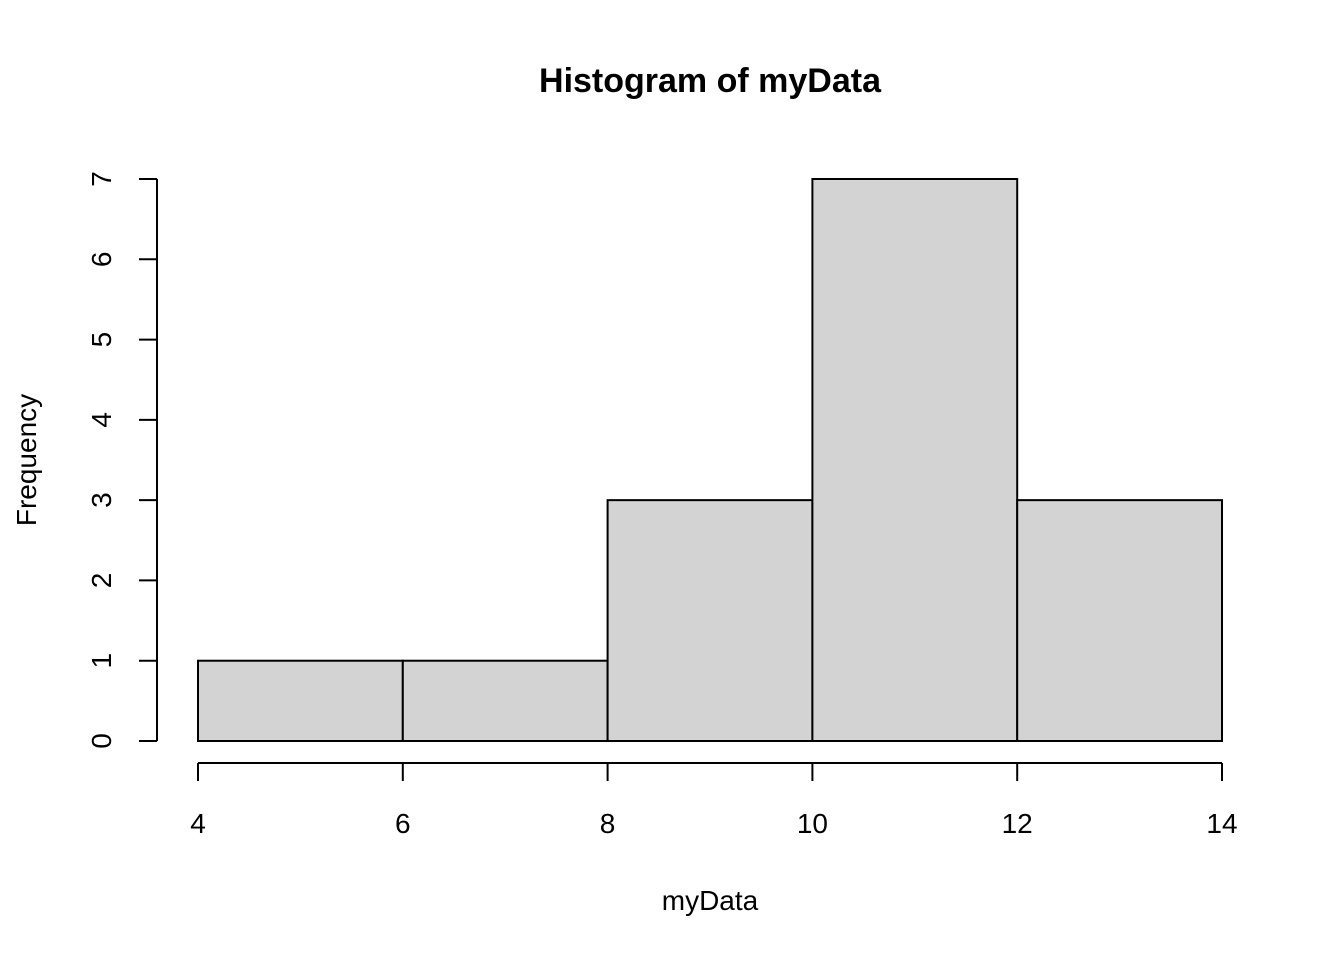 Image resolution: width=1344 pixels, height=960 pixels. What do you see at coordinates (710, 900) in the screenshot?
I see `x-axis-label: myData` at bounding box center [710, 900].